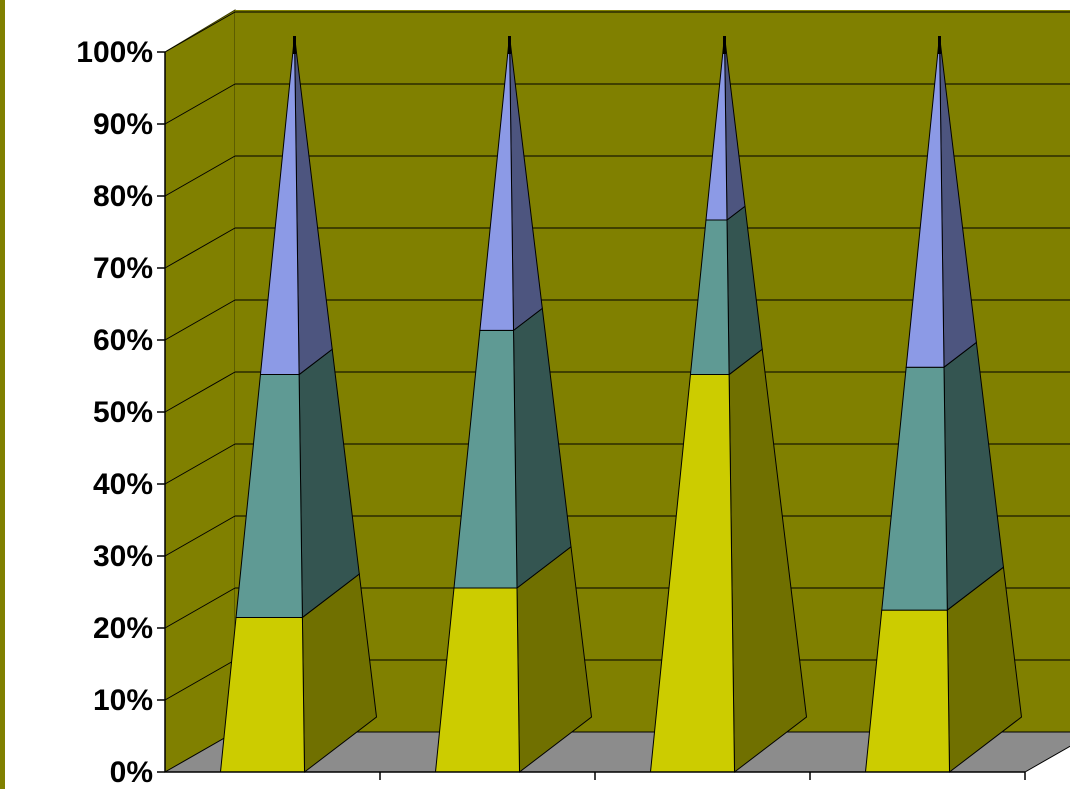  Describe the element at coordinates (123, 124) in the screenshot. I see `y-tick-label: 90%` at that location.